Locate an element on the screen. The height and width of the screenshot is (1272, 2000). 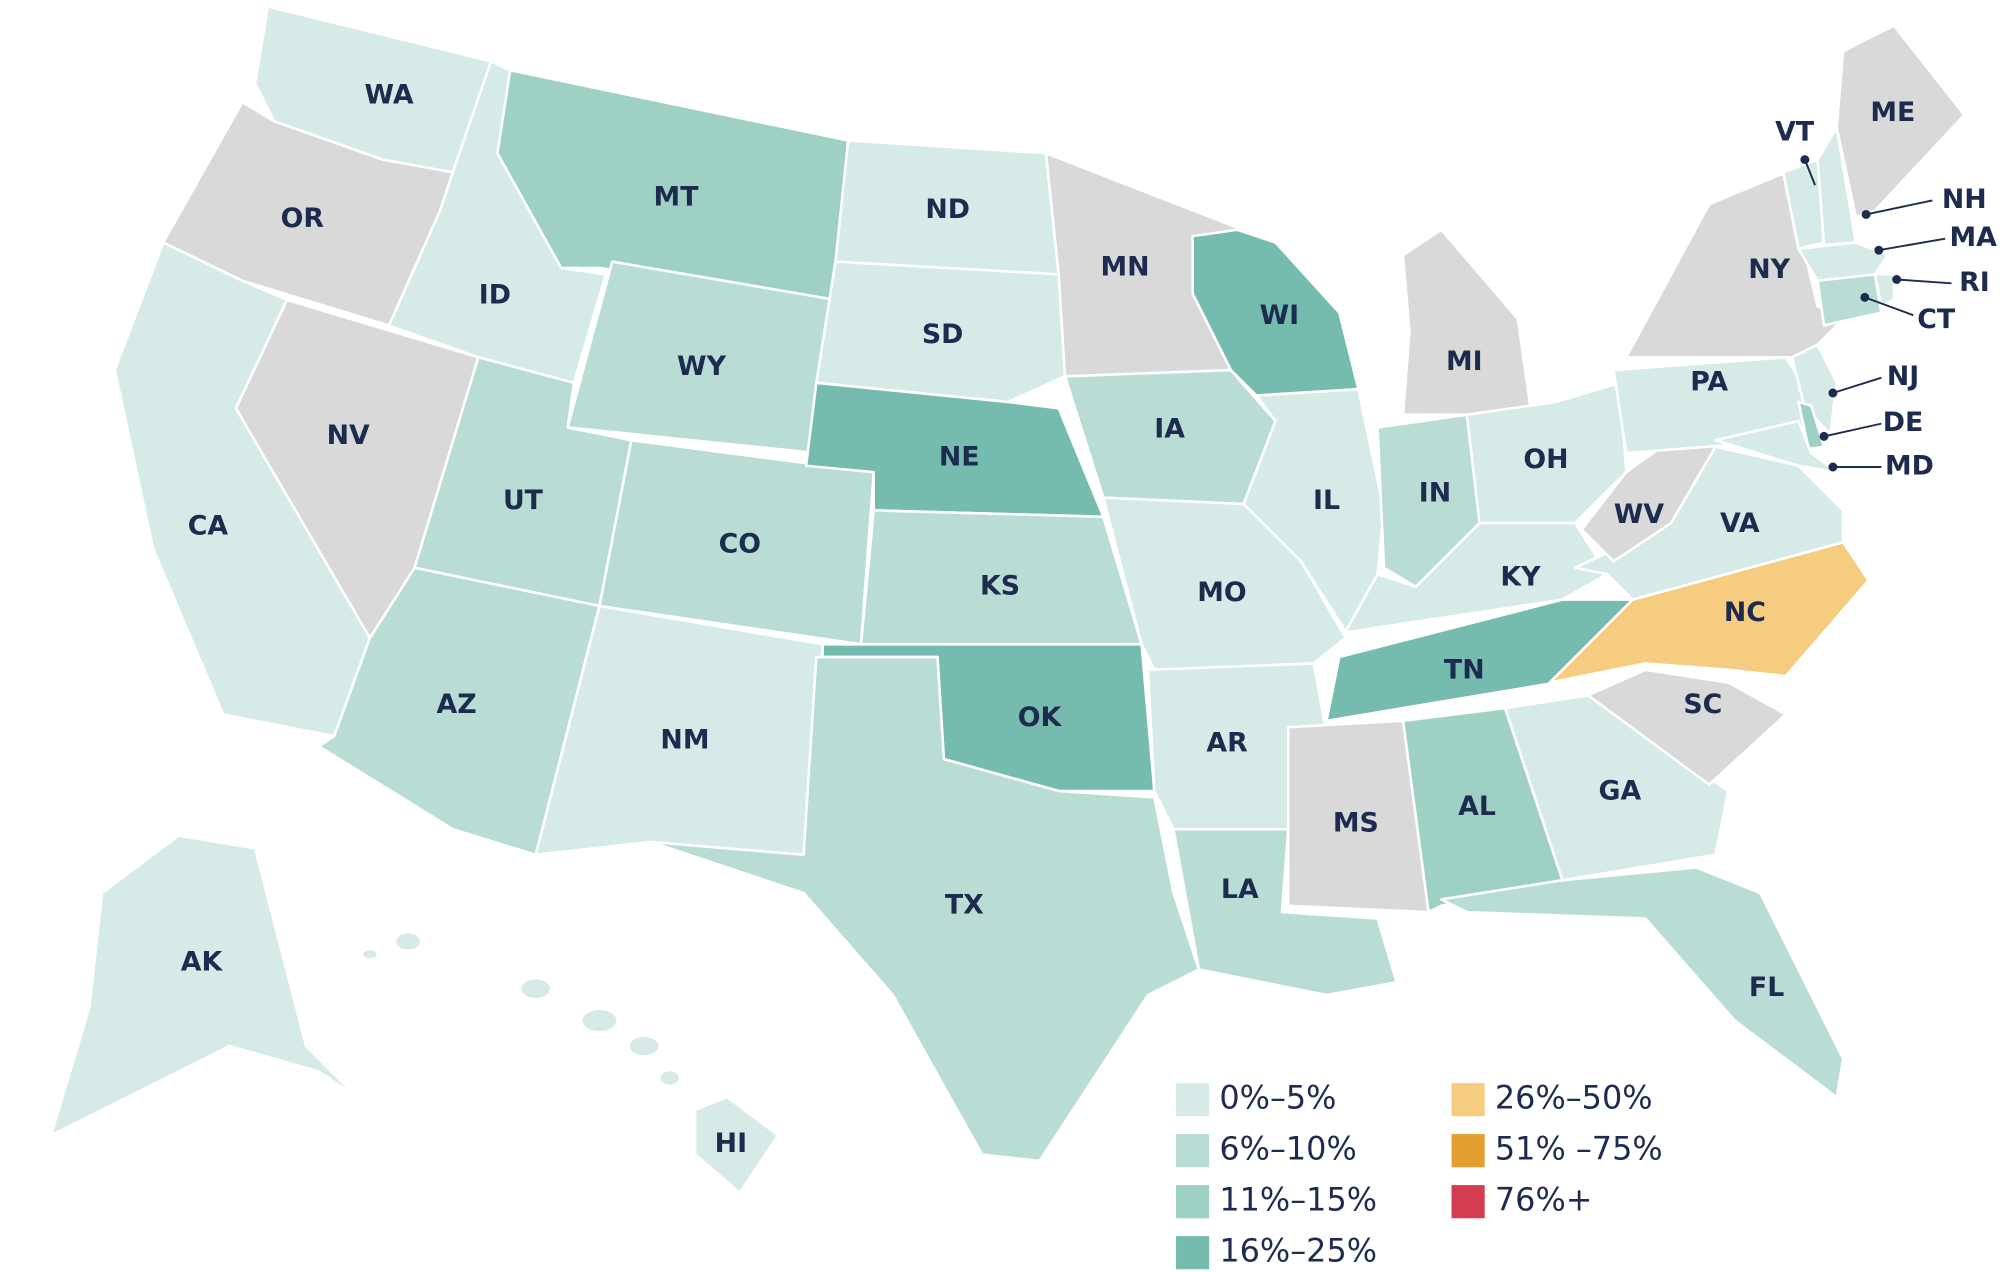
state-label: RI is located at coordinates (1974, 282).